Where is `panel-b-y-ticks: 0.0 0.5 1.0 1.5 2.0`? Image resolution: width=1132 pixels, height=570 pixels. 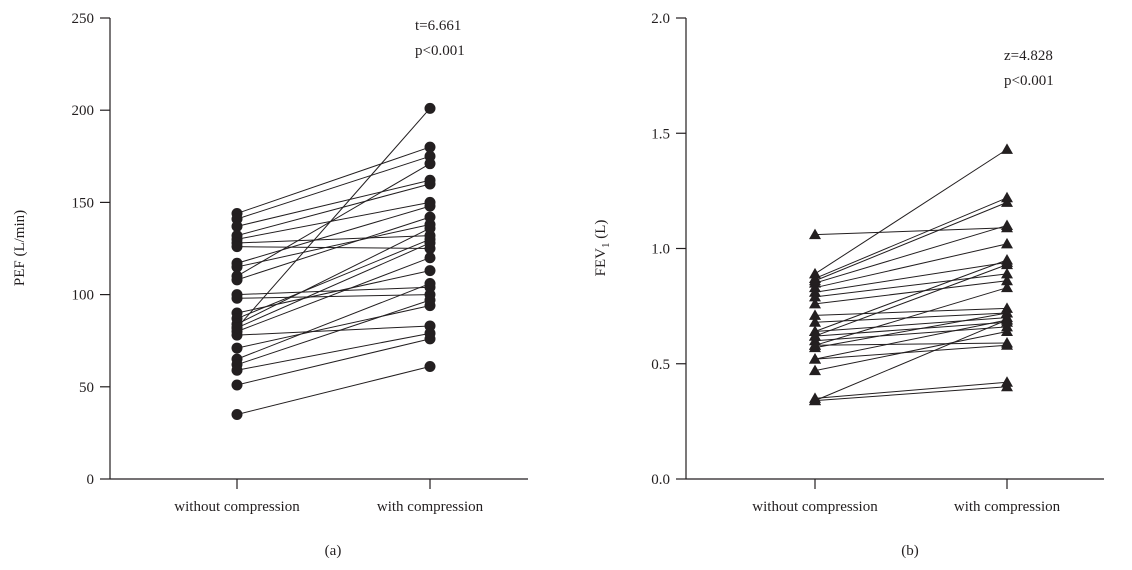
panel-b-y-ticks: 0.0 0.5 1.0 1.5 2.0 is located at coordinates (668, 249).